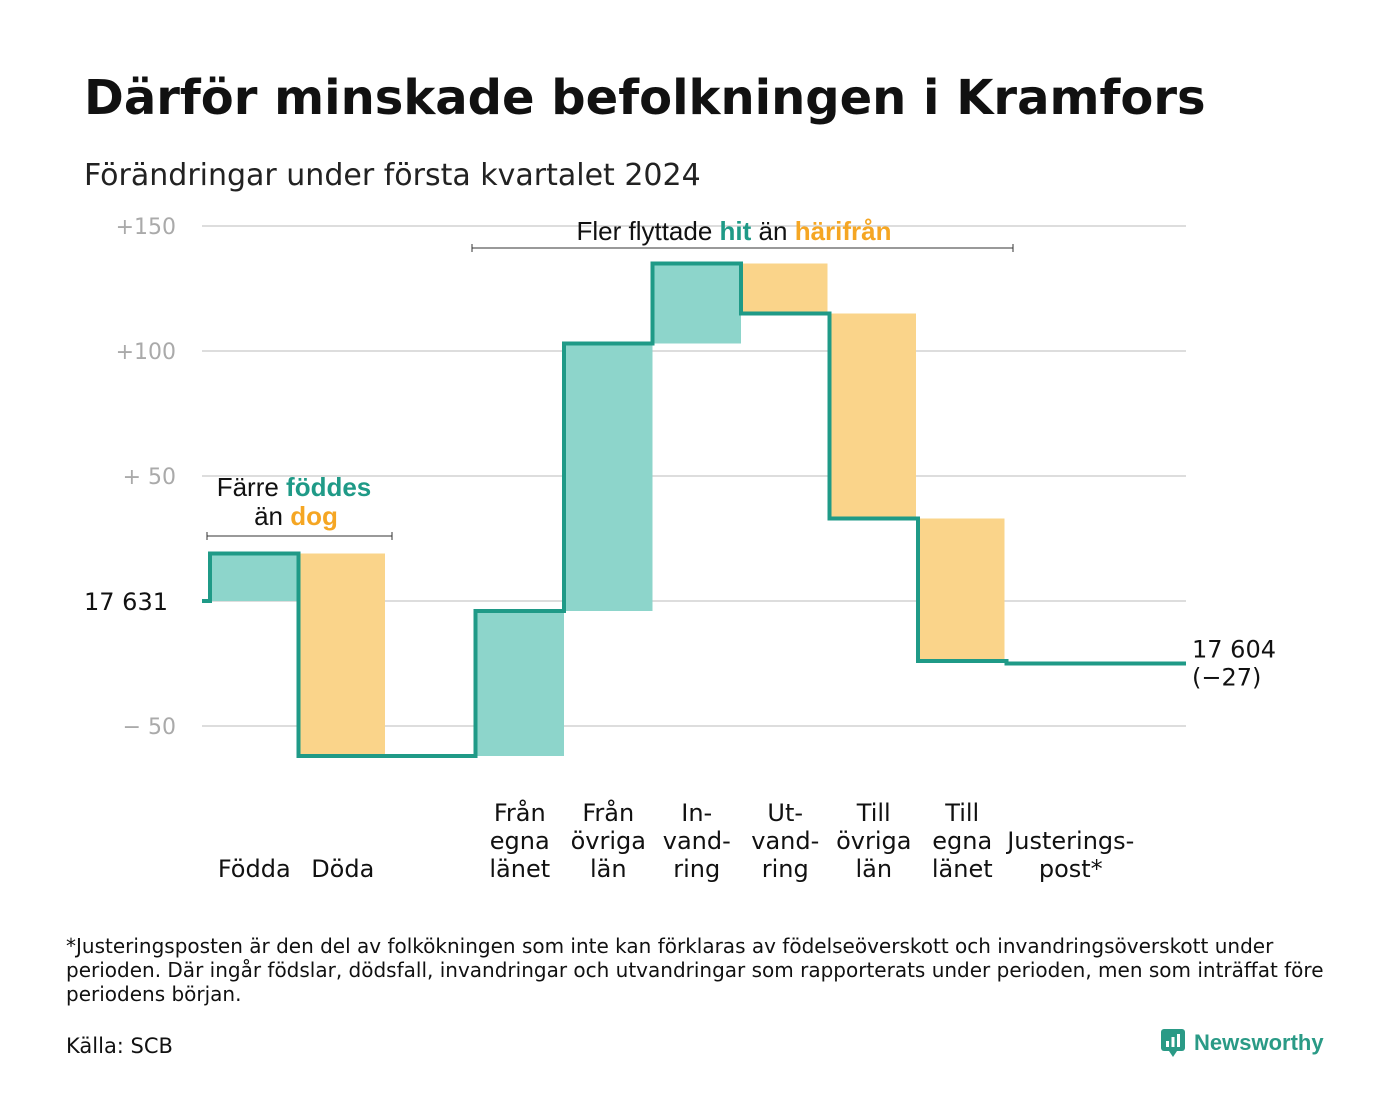 Image resolution: width=1400 pixels, height=1120 pixels. What do you see at coordinates (149, 727) in the screenshot?
I see `y-tick-label: − 50` at bounding box center [149, 727].